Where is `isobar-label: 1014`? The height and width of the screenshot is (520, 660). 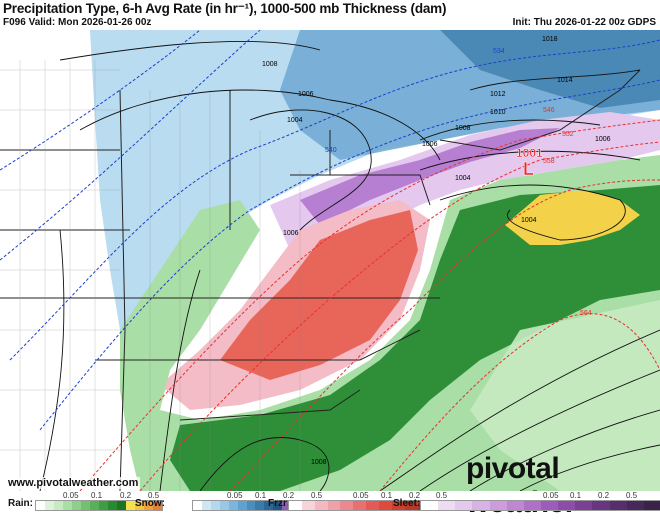 isobar-label: 1014 is located at coordinates (565, 80).